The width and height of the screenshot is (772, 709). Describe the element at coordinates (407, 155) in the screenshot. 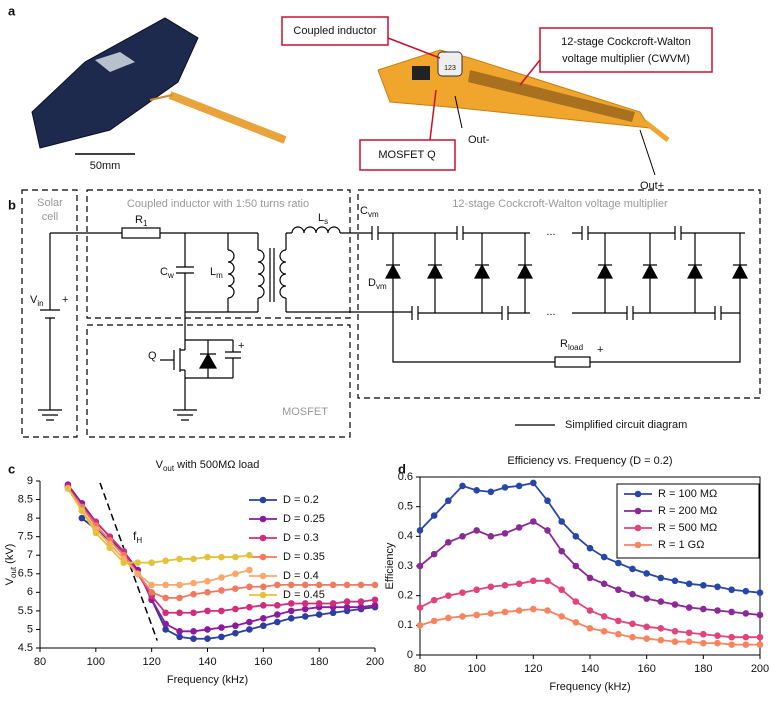

I see `callout: MOSFET Q` at that location.